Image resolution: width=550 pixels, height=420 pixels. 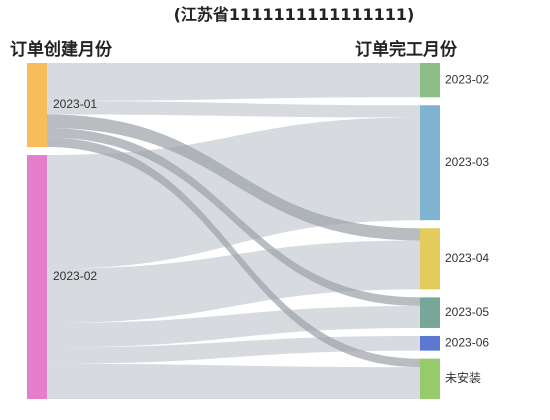 I want to click on link-2023-02-to-未安装, so click(x=233, y=381).